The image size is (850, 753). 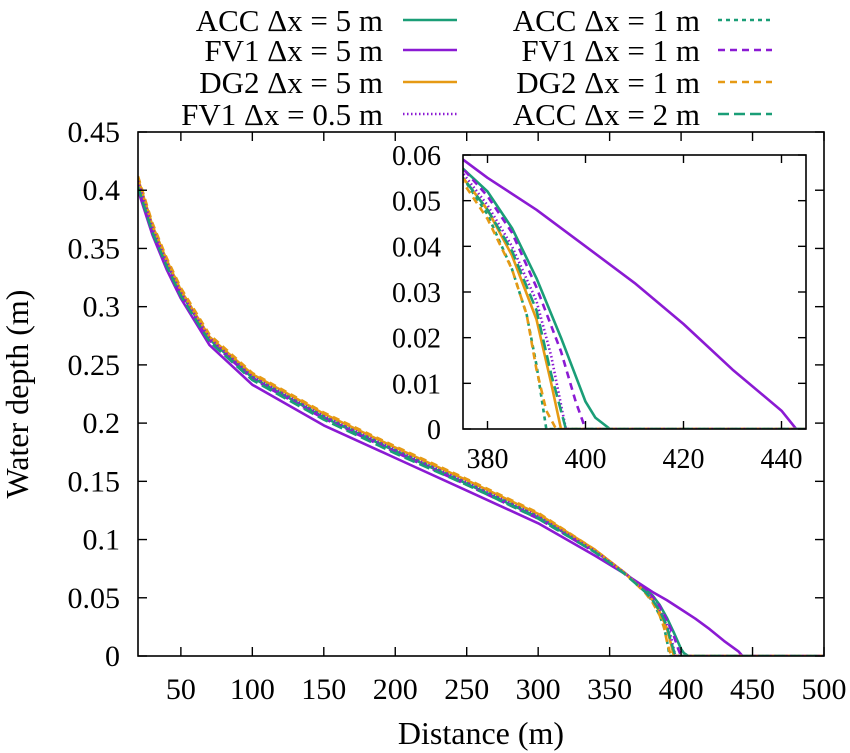 What do you see at coordinates (609, 689) in the screenshot?
I see `x-tick-label: 350` at bounding box center [609, 689].